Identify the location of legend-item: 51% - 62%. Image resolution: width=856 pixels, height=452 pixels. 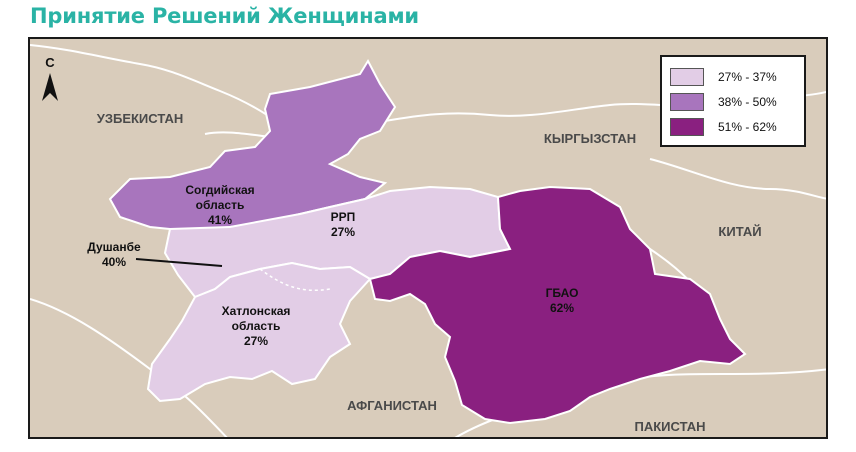
(733, 126).